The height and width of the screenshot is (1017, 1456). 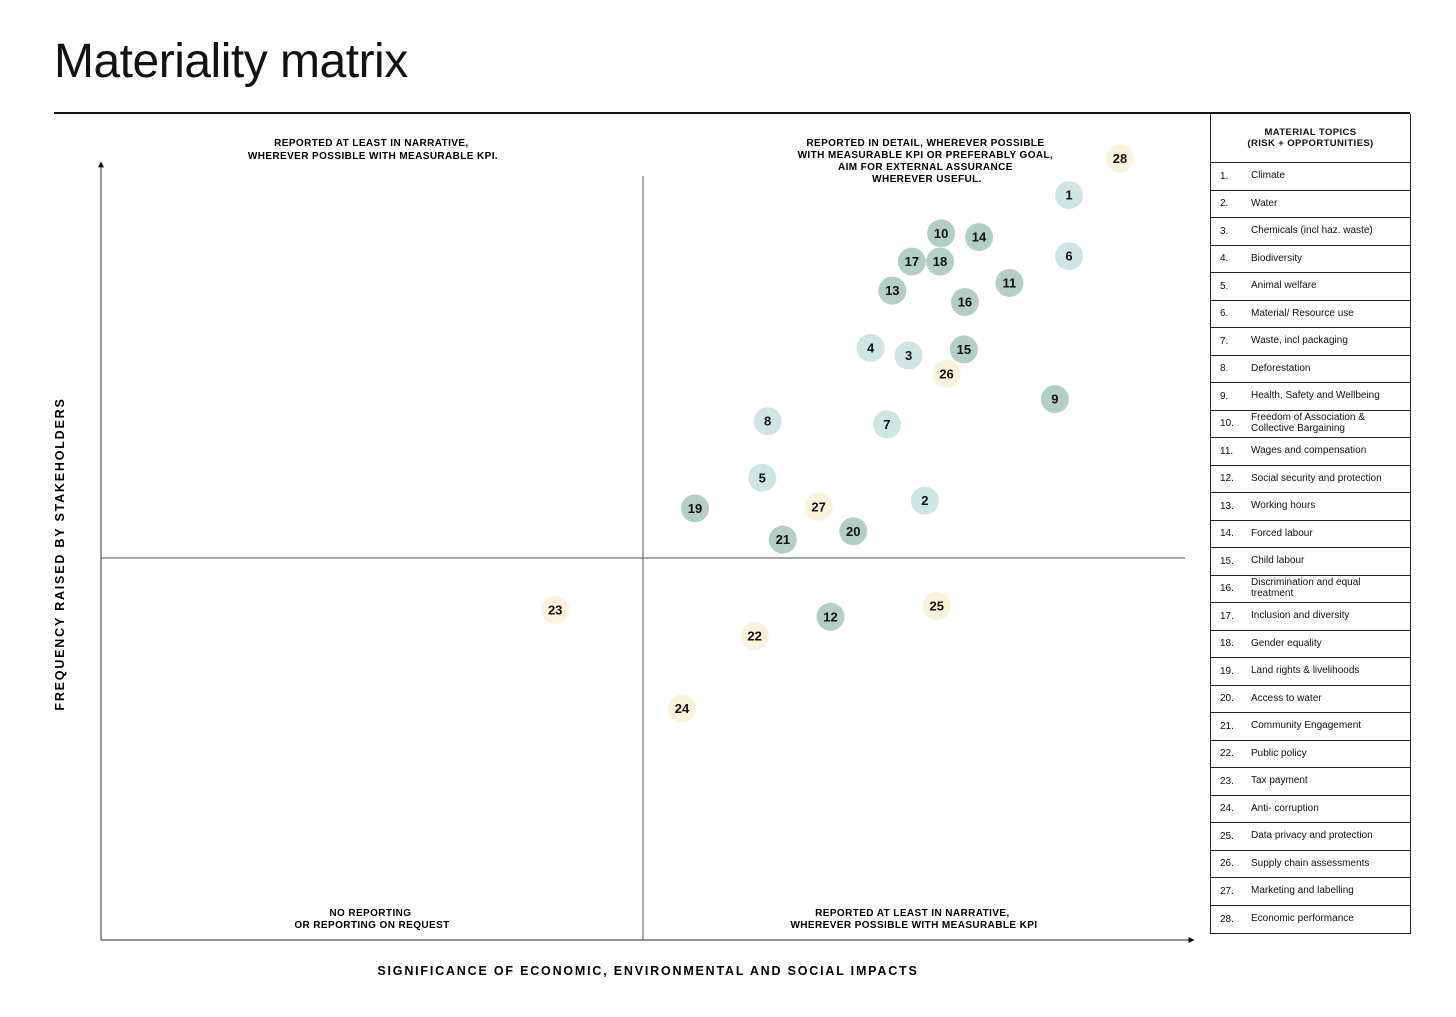 I want to click on legend-item-number: 16., so click(x=1227, y=589).